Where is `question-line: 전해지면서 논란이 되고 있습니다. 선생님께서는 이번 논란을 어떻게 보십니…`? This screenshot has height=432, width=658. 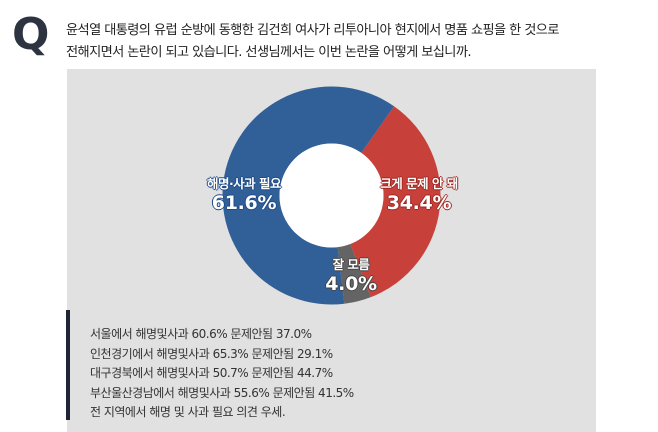
question-line: 전해지면서 논란이 되고 있습니다. 선생님께서는 이번 논란을 어떻게 보십니… is located at coordinates (269, 52).